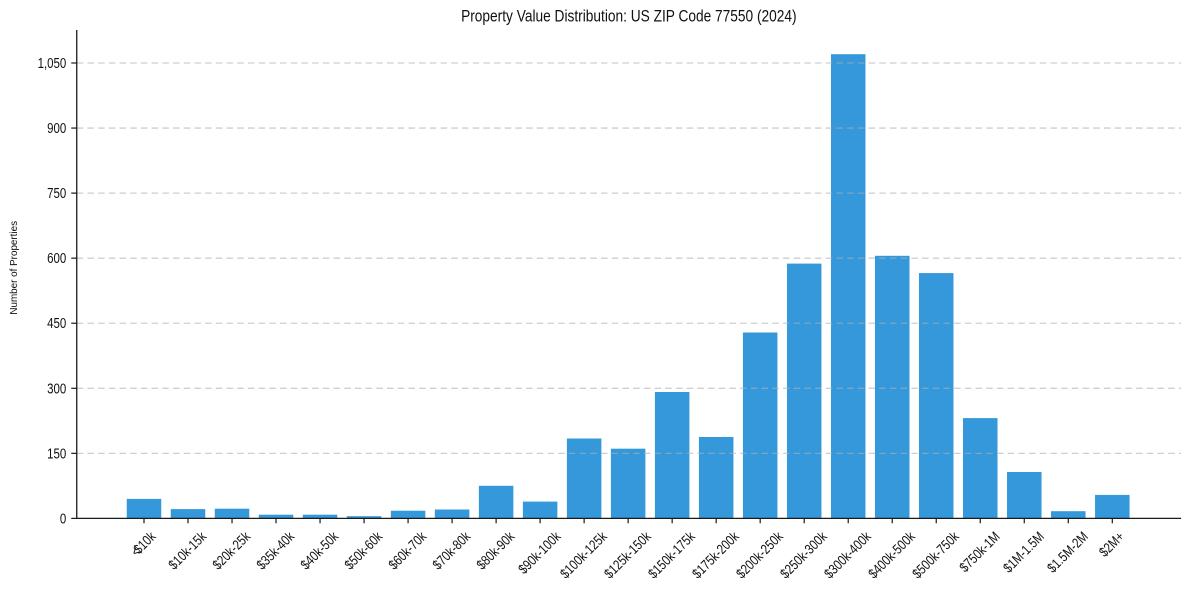 The height and width of the screenshot is (590, 1189). What do you see at coordinates (52, 62) in the screenshot?
I see `svg-text: 1,050` at bounding box center [52, 62].